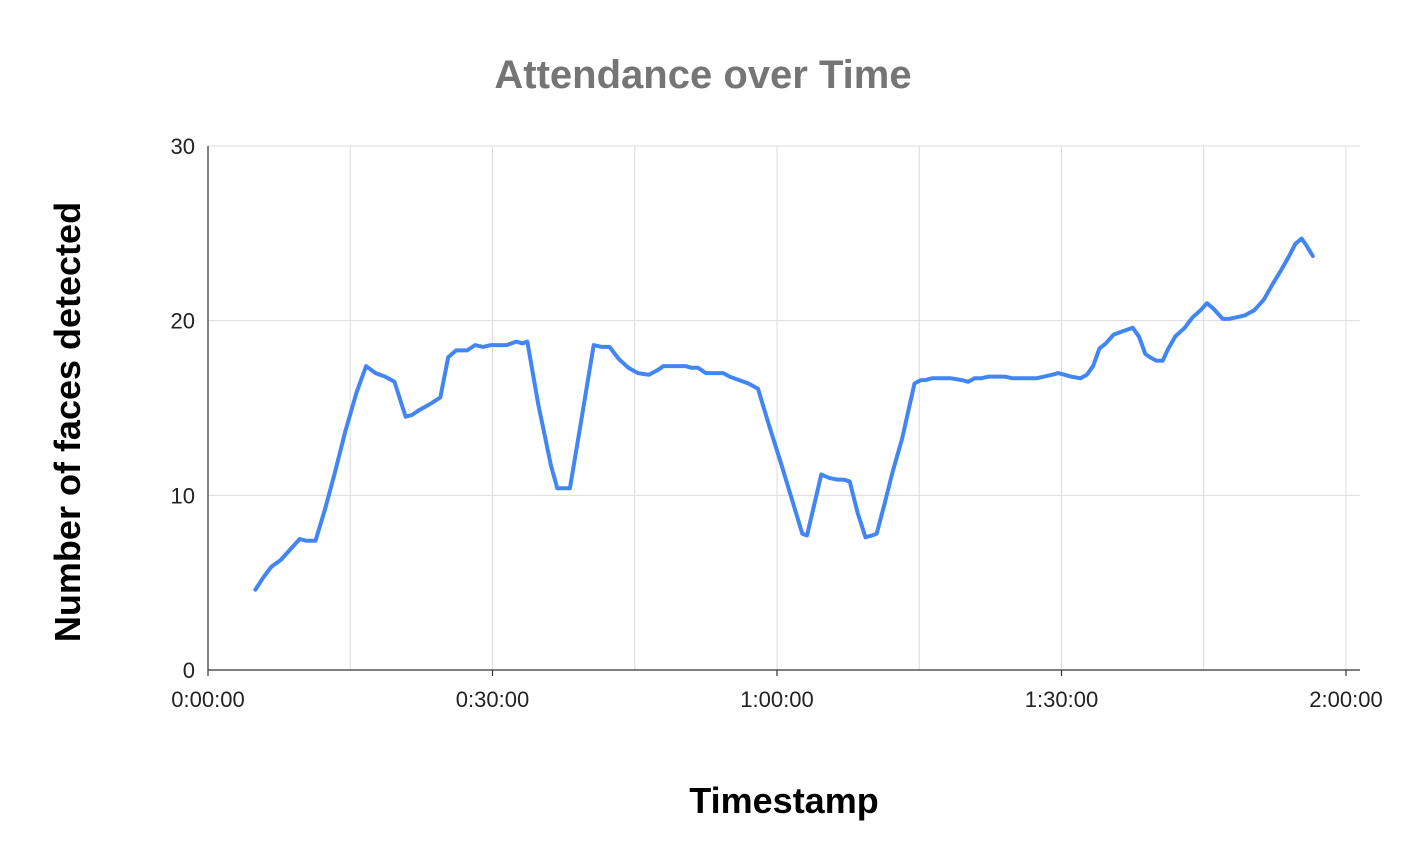  What do you see at coordinates (183, 321) in the screenshot?
I see `y-tick-label: 20` at bounding box center [183, 321].